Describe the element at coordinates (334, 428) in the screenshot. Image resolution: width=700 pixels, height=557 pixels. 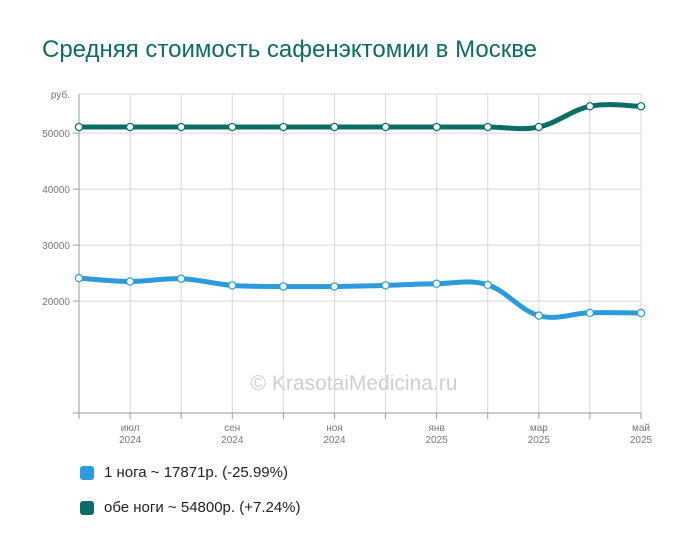
I see `x-tick-label-month: ноя` at that location.